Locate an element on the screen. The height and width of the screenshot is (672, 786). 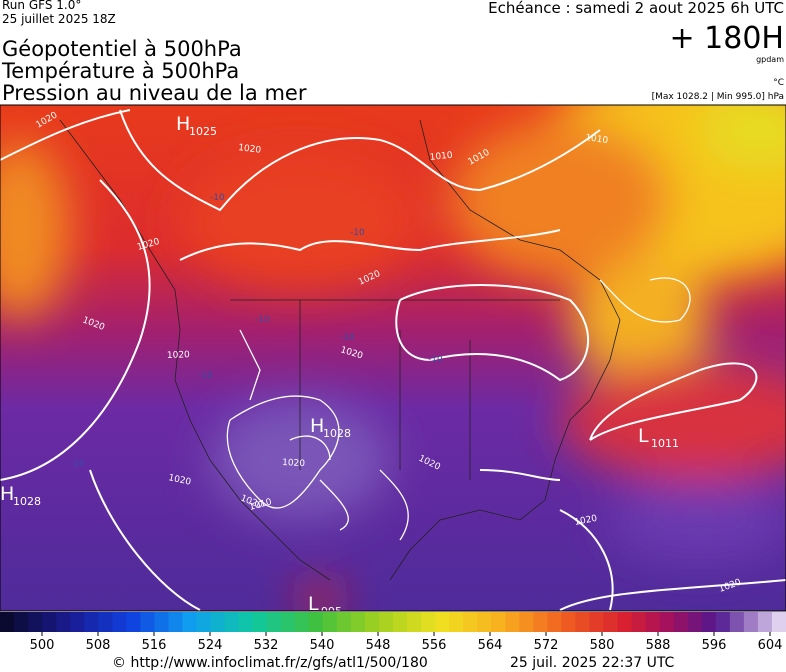
scale-label: 540 is located at coordinates (322, 645).